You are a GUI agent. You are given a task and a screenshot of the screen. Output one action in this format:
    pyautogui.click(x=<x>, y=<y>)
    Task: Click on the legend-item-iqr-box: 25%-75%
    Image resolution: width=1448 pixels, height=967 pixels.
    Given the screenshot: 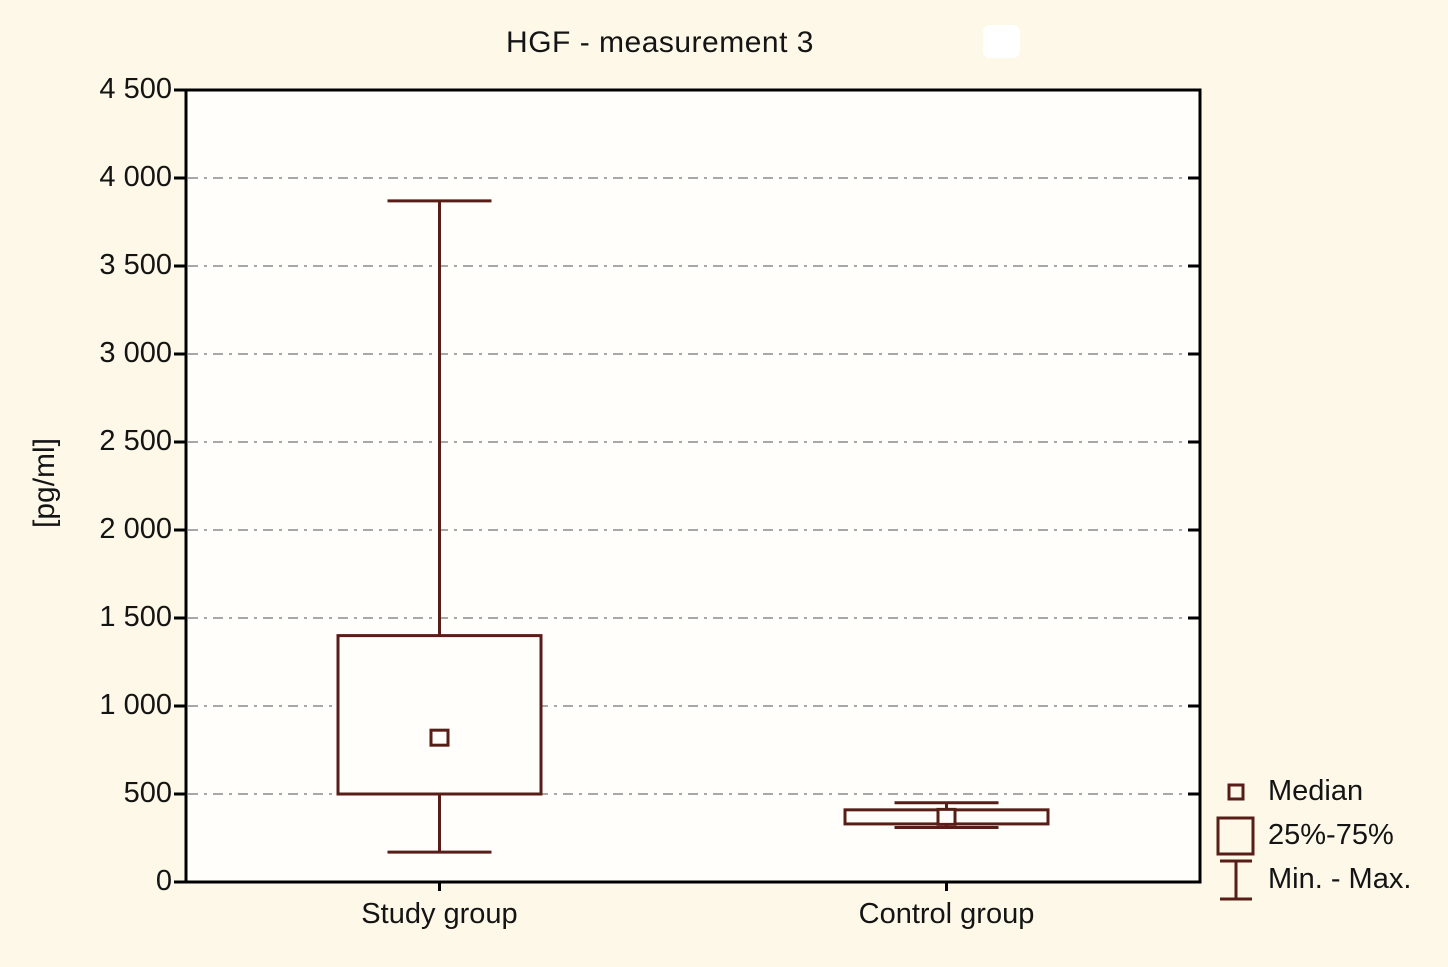 What is the action you would take?
    pyautogui.click(x=1312, y=835)
    